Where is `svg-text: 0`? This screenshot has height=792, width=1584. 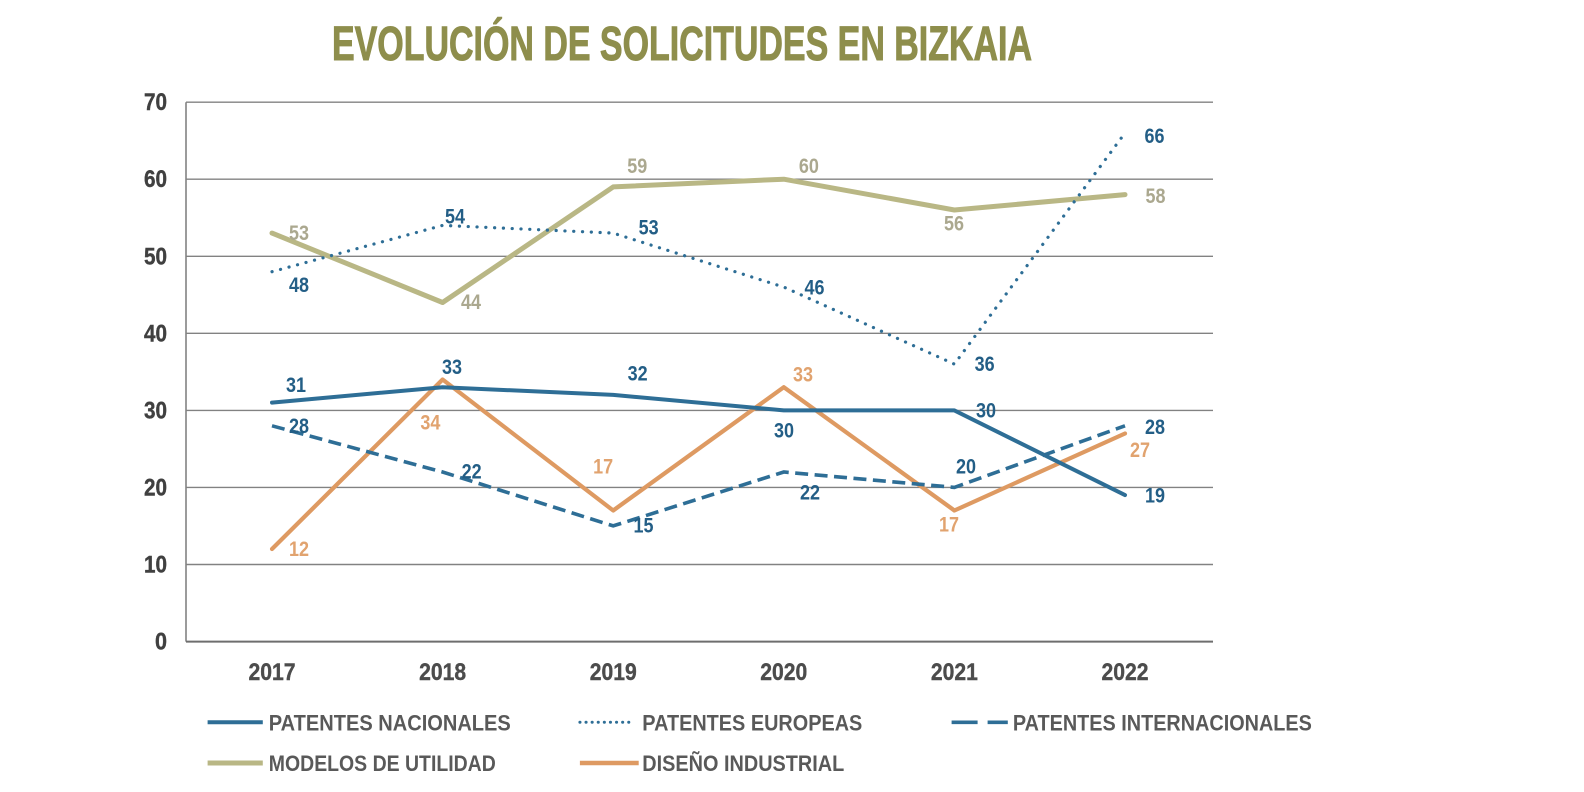
svg-text: 0 is located at coordinates (161, 642).